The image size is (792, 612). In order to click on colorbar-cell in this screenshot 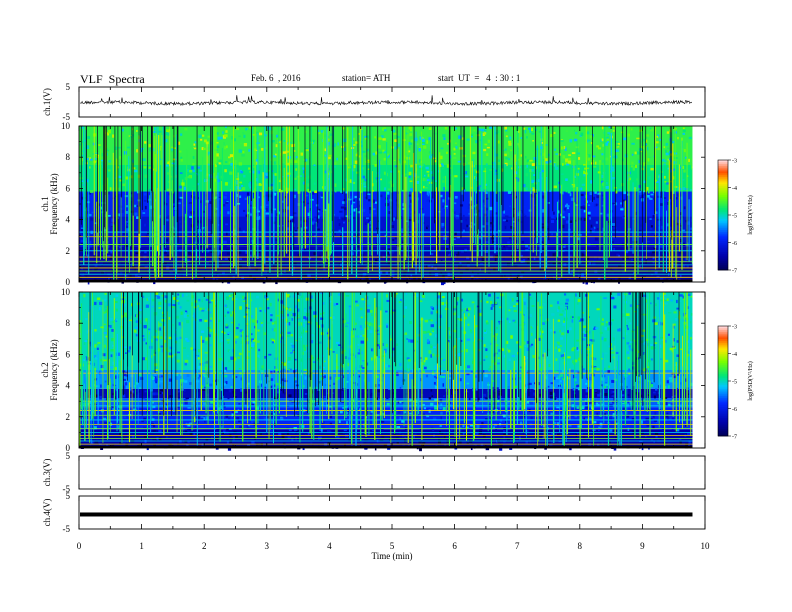, I will do `click(723, 205)`.